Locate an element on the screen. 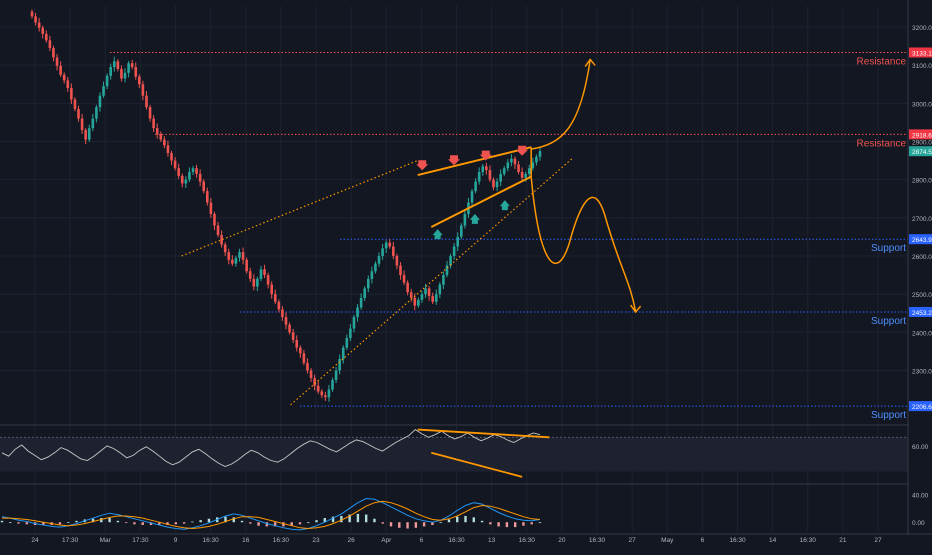 This screenshot has height=555, width=932. trendline-upper-dotted is located at coordinates (299, 208).